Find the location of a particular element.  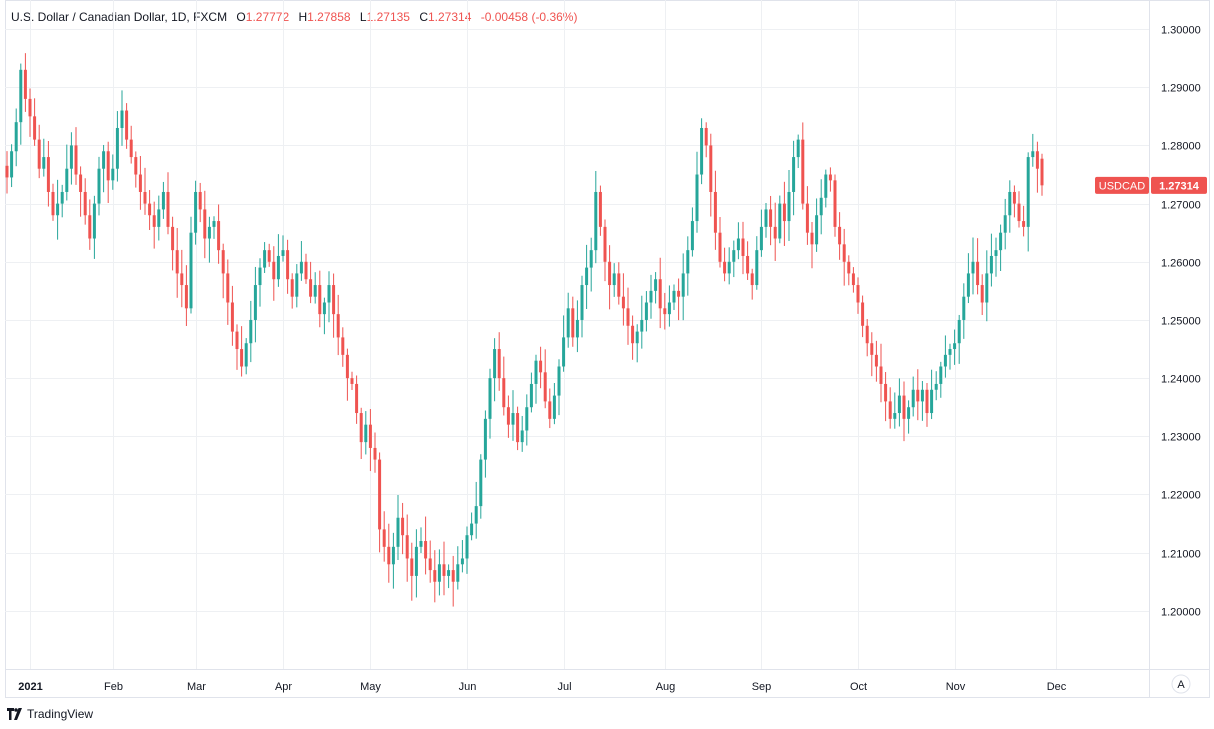

price-tick-label: 1.30000 is located at coordinates (1181, 31).